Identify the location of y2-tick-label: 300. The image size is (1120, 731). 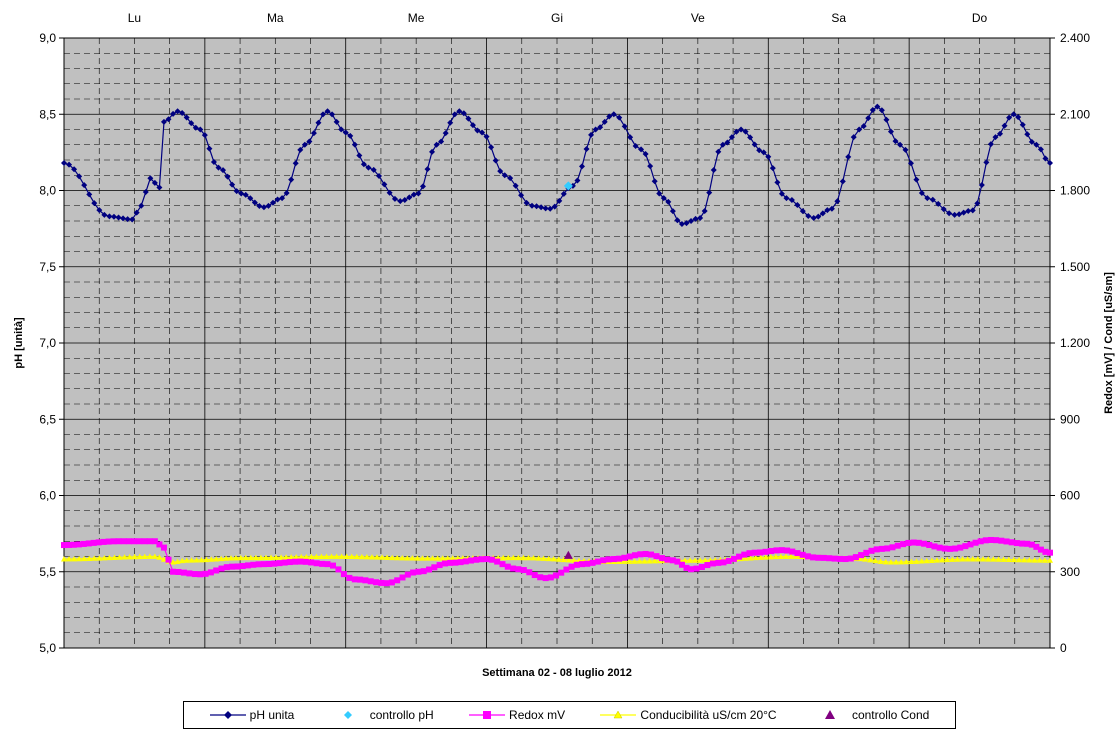
(1070, 572).